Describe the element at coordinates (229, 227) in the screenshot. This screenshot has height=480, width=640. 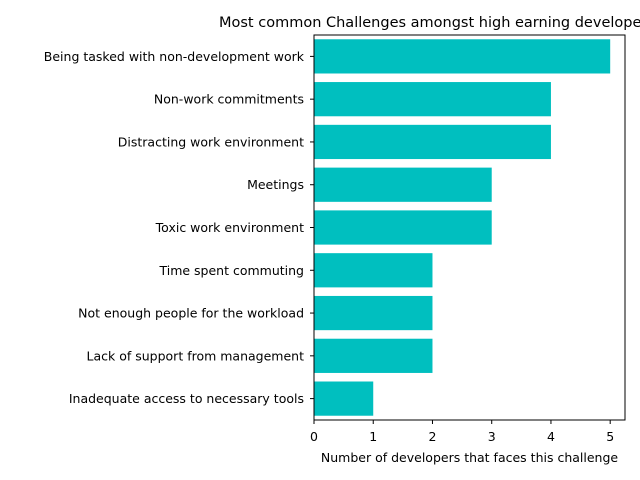
I see `y-tick-label: Toxic work environment` at that location.